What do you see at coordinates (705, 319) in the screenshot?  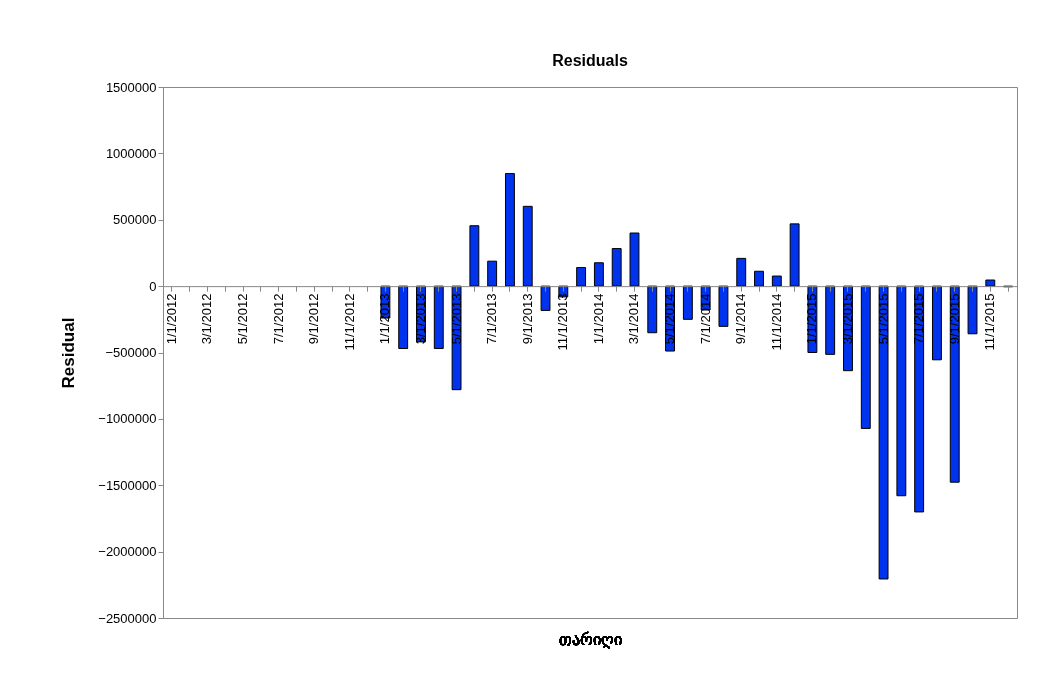 I see `x-tick-label: 7/1/2014` at bounding box center [705, 319].